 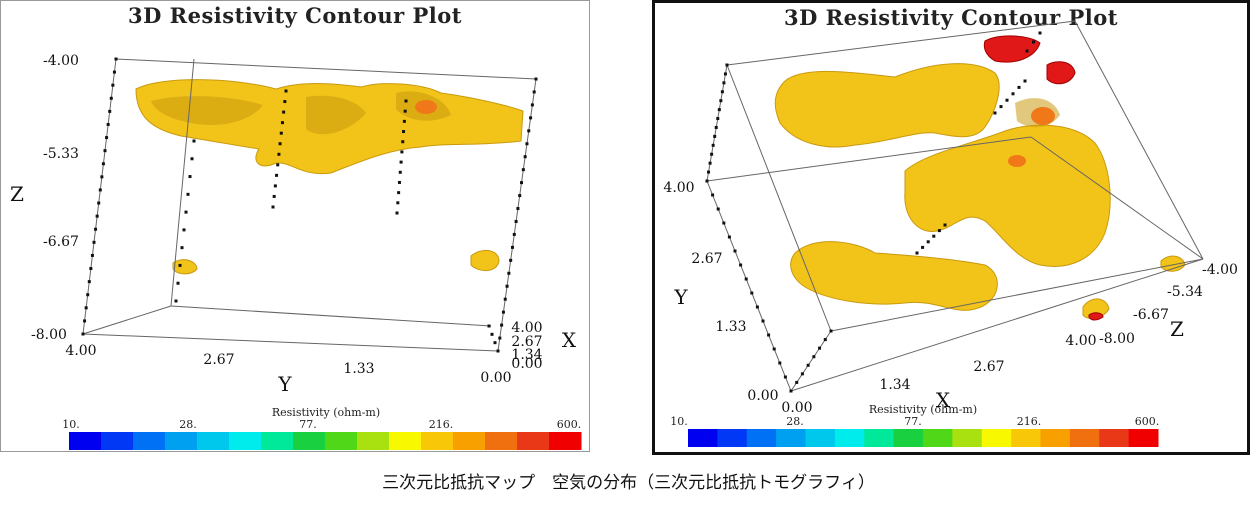 What do you see at coordinates (1096, 316) in the screenshot?
I see `isosurface-peak-right-c` at bounding box center [1096, 316].